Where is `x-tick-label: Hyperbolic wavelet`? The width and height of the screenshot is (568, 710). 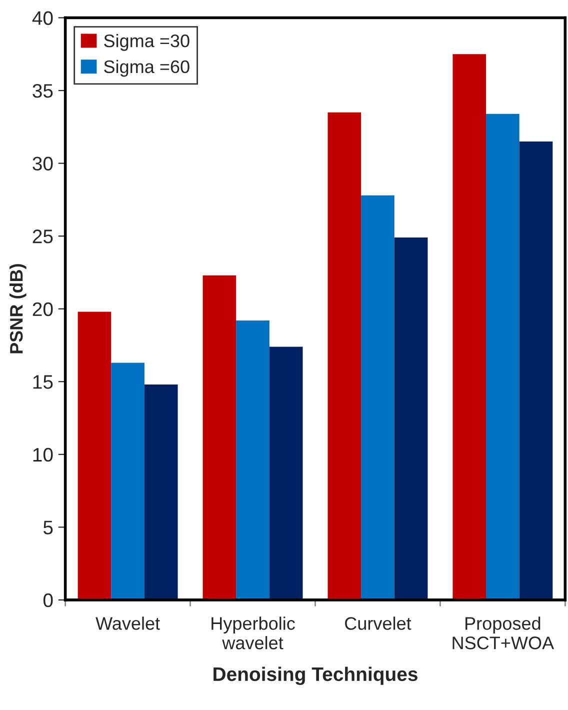
x-tick-label: Hyperbolic wavelet is located at coordinates (253, 633).